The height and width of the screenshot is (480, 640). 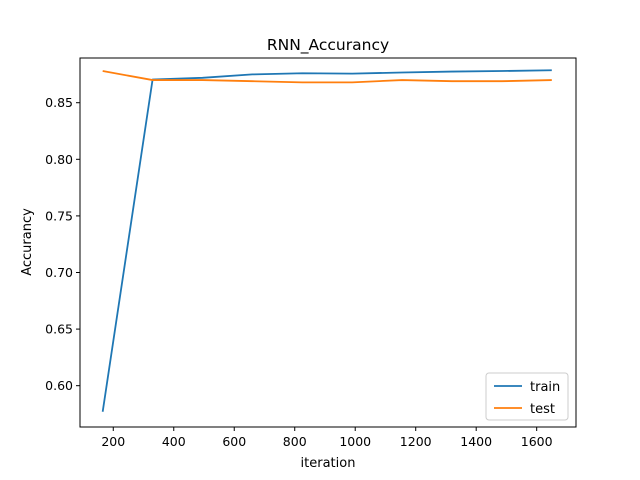 I want to click on x-tick-label-200: 200, so click(x=113, y=441).